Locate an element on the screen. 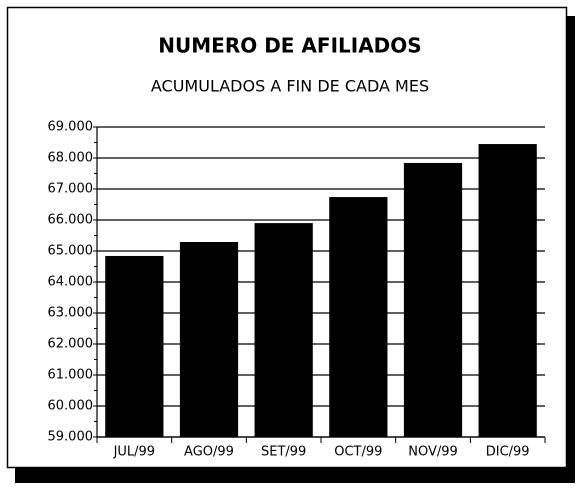 Image resolution: width=580 pixels, height=494 pixels. y-tick-label: 65.000 is located at coordinates (71, 251).